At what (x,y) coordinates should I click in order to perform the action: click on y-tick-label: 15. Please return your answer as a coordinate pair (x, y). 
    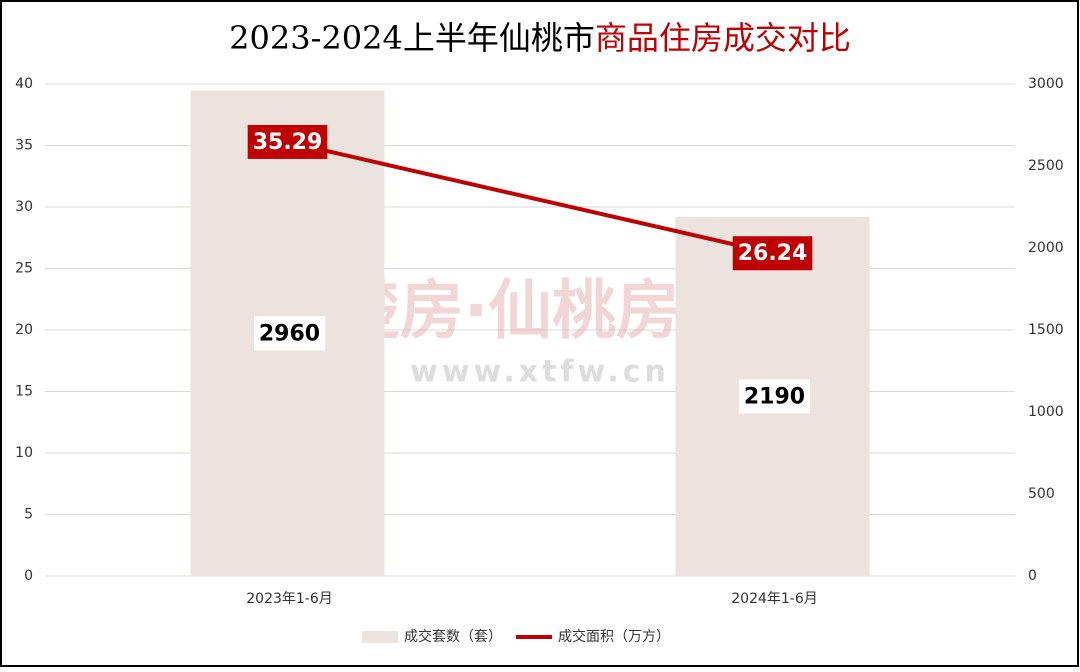
    Looking at the image, I should click on (24, 392).